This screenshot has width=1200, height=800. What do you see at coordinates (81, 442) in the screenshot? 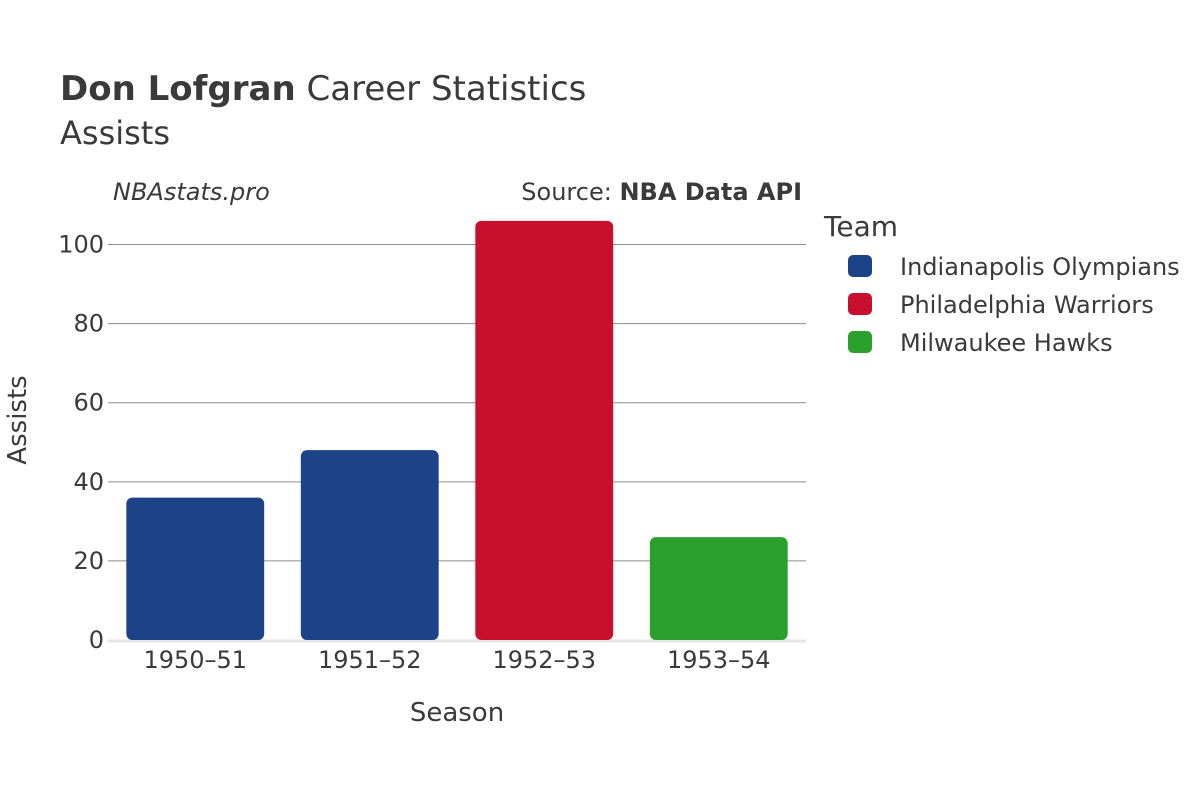
I see `y-tick-labels: 0 20 40 60 80 100` at bounding box center [81, 442].